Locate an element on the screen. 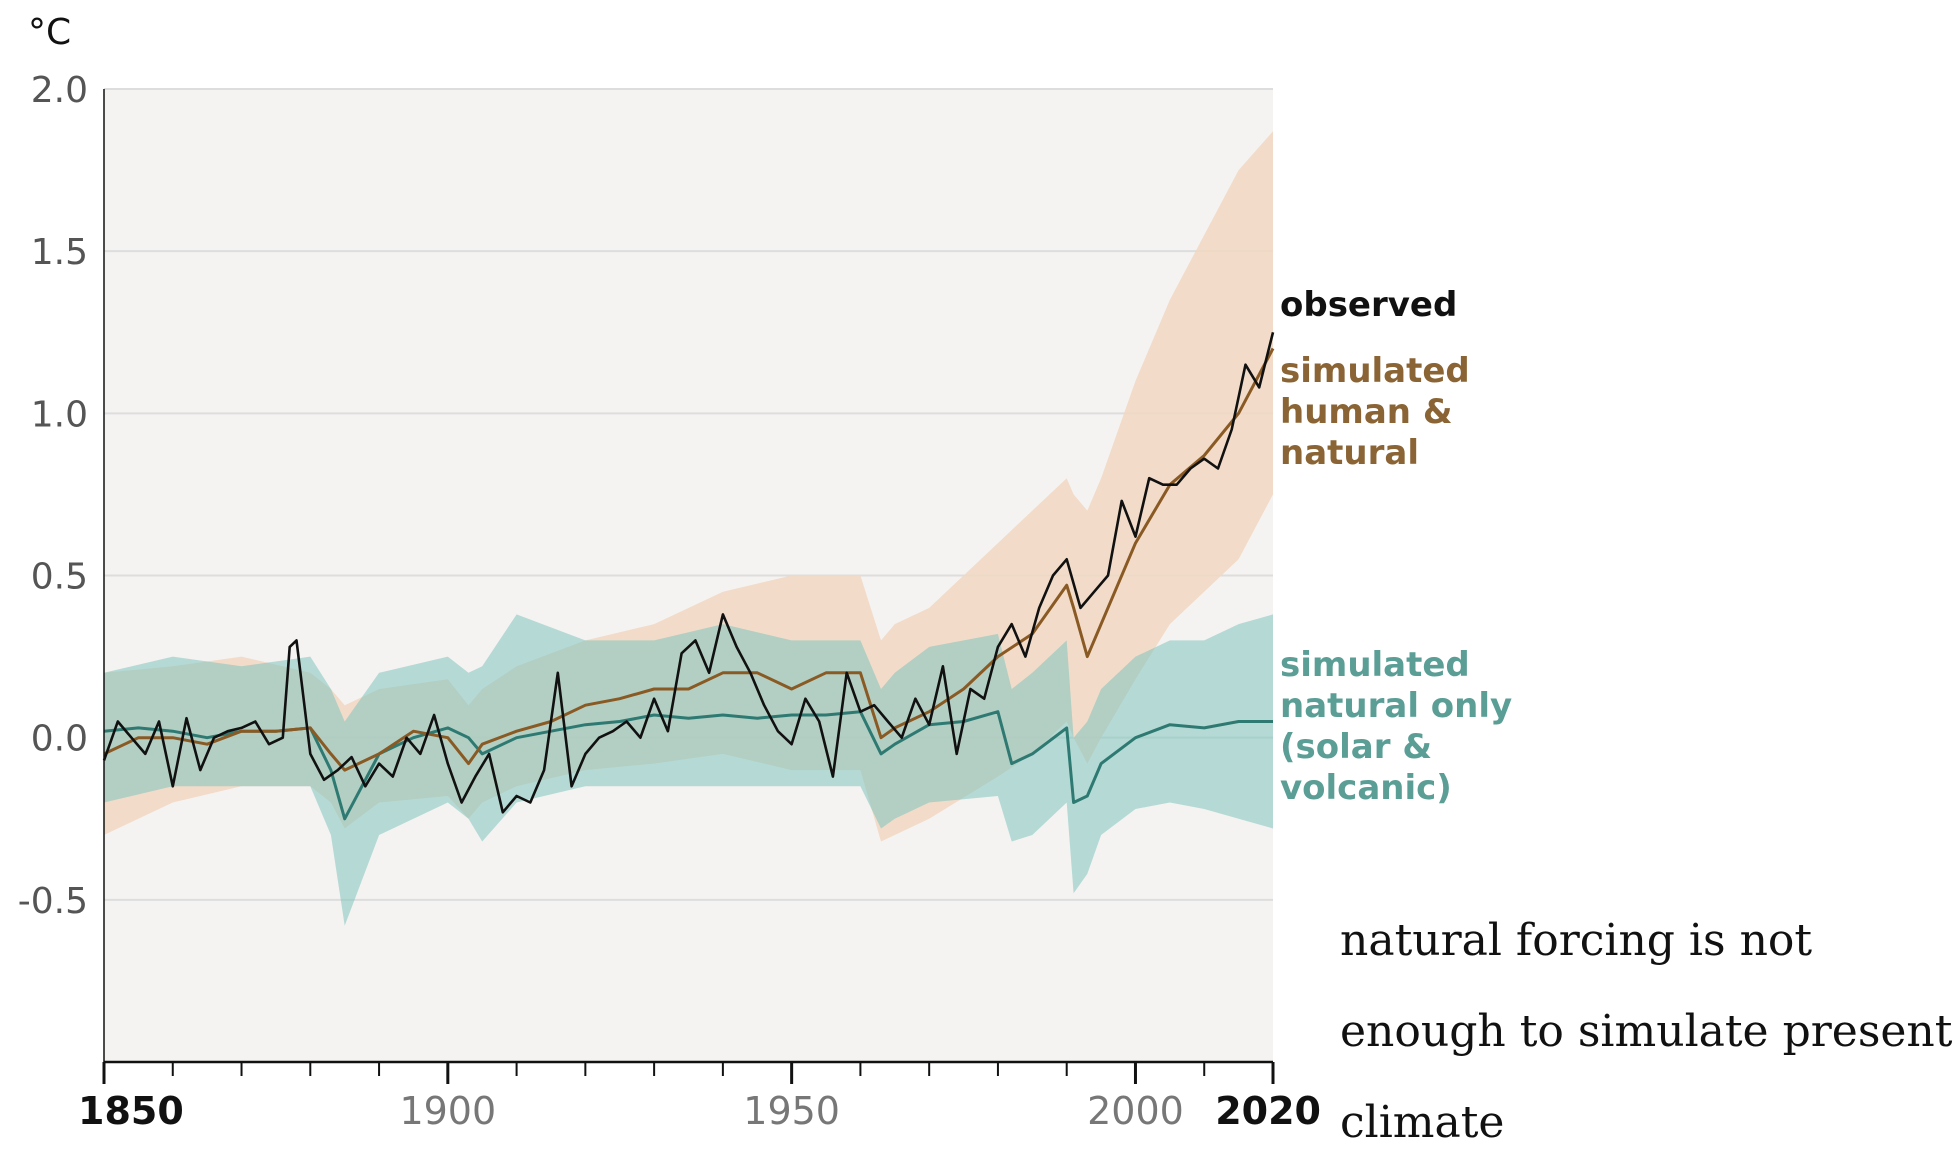 The height and width of the screenshot is (1168, 1958). x-tick-label: 1900 is located at coordinates (447, 1111).